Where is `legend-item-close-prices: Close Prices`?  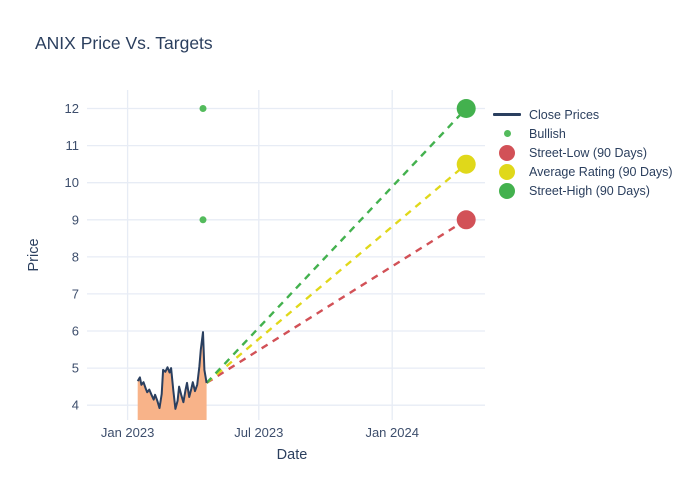 legend-item-close-prices: Close Prices is located at coordinates (581, 114).